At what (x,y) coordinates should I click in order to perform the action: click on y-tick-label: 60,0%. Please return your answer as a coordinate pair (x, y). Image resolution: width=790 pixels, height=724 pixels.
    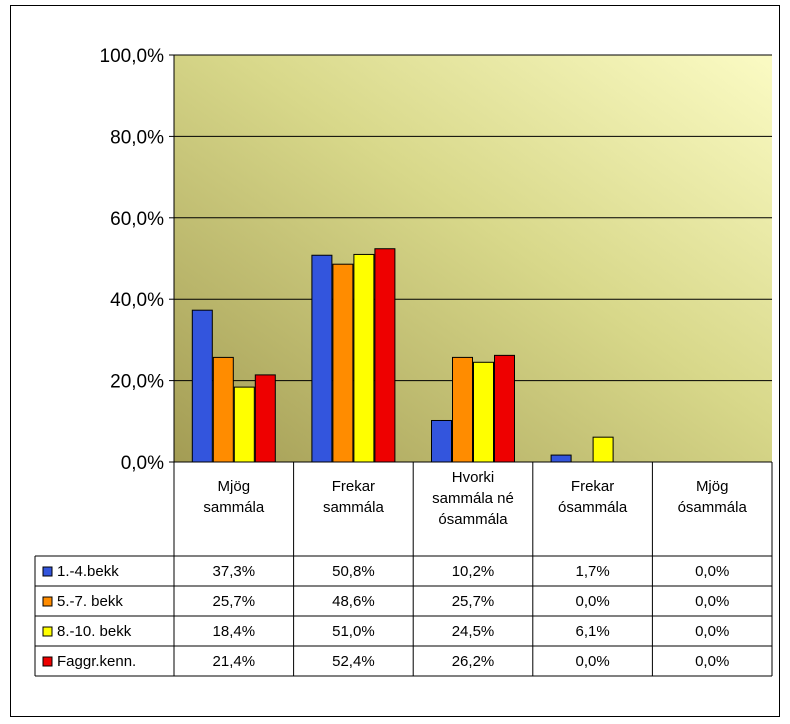
    Looking at the image, I should click on (137, 219).